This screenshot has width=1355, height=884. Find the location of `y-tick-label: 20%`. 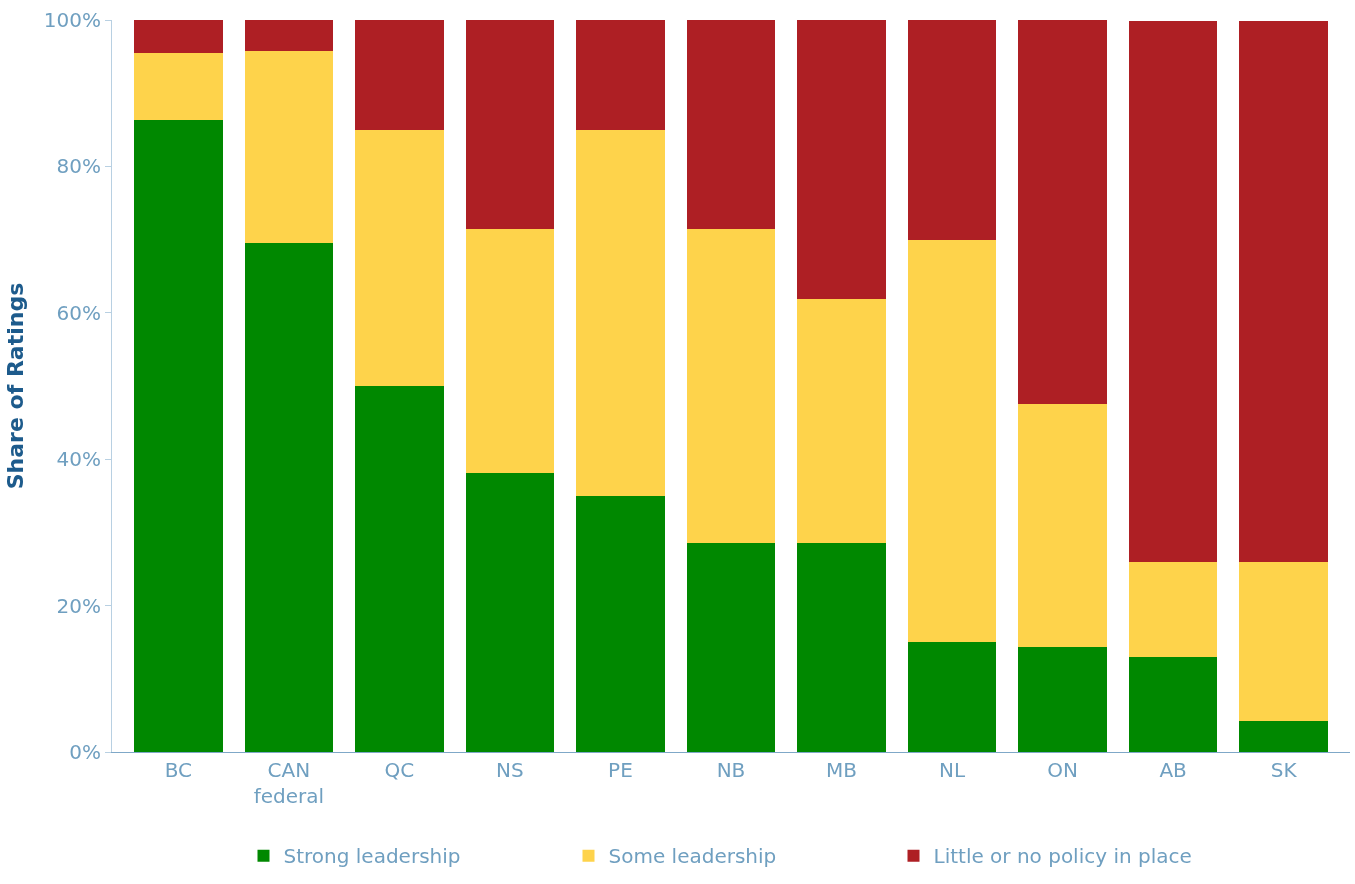

y-tick-label: 20% is located at coordinates (78, 605).